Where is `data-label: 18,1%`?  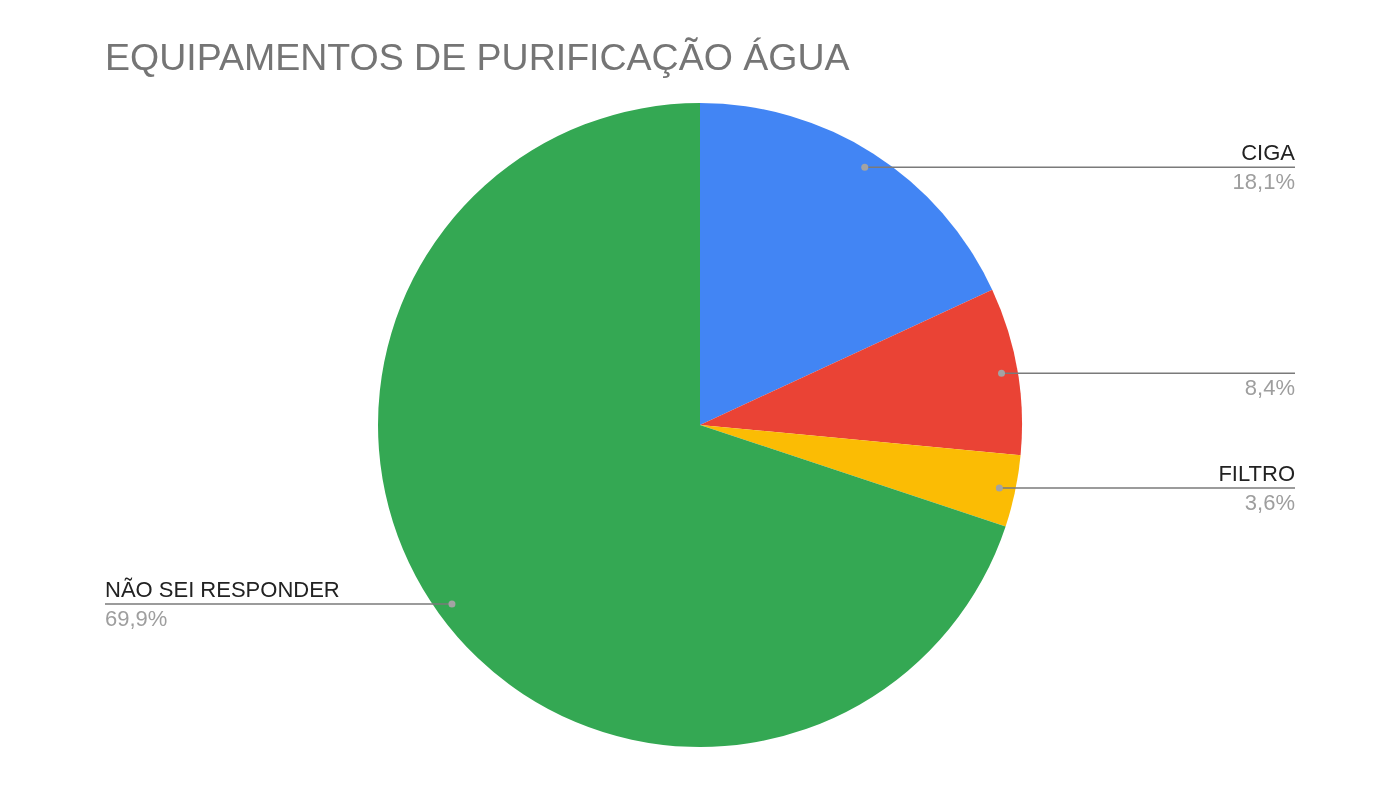 data-label: 18,1% is located at coordinates (1263, 182).